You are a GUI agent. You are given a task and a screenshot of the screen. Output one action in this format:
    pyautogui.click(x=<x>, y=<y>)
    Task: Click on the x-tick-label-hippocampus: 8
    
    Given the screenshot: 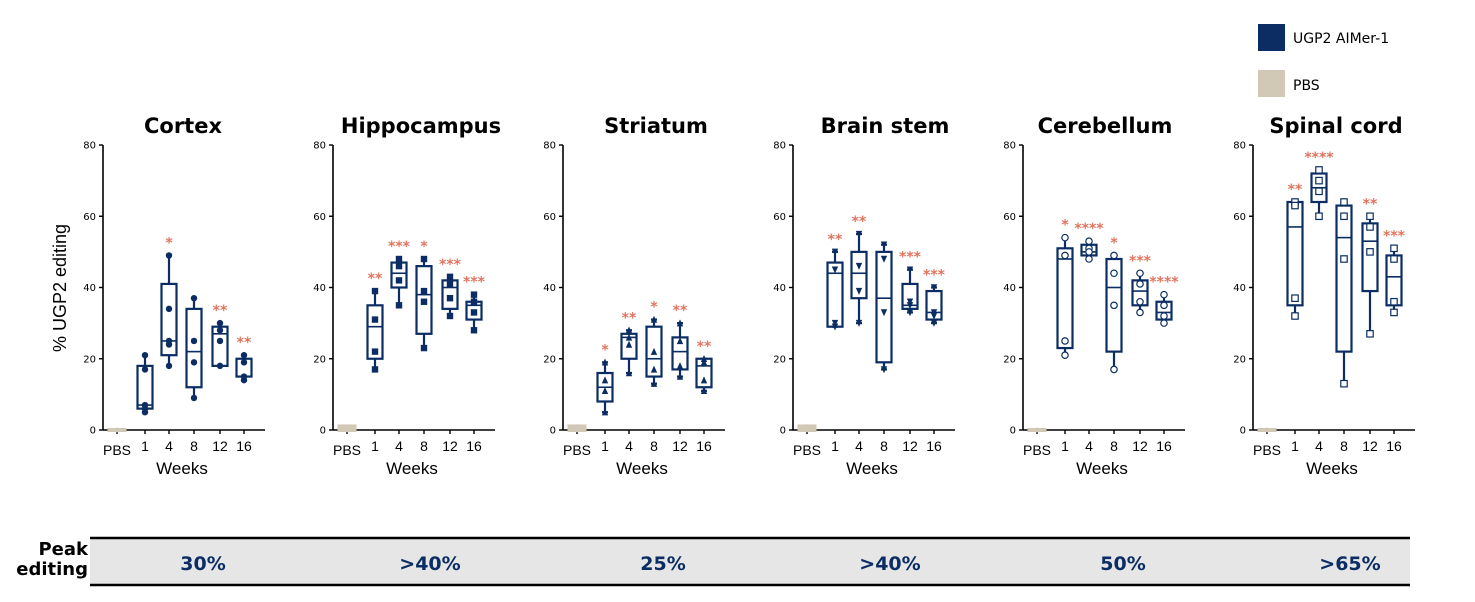 What is the action you would take?
    pyautogui.click(x=424, y=446)
    